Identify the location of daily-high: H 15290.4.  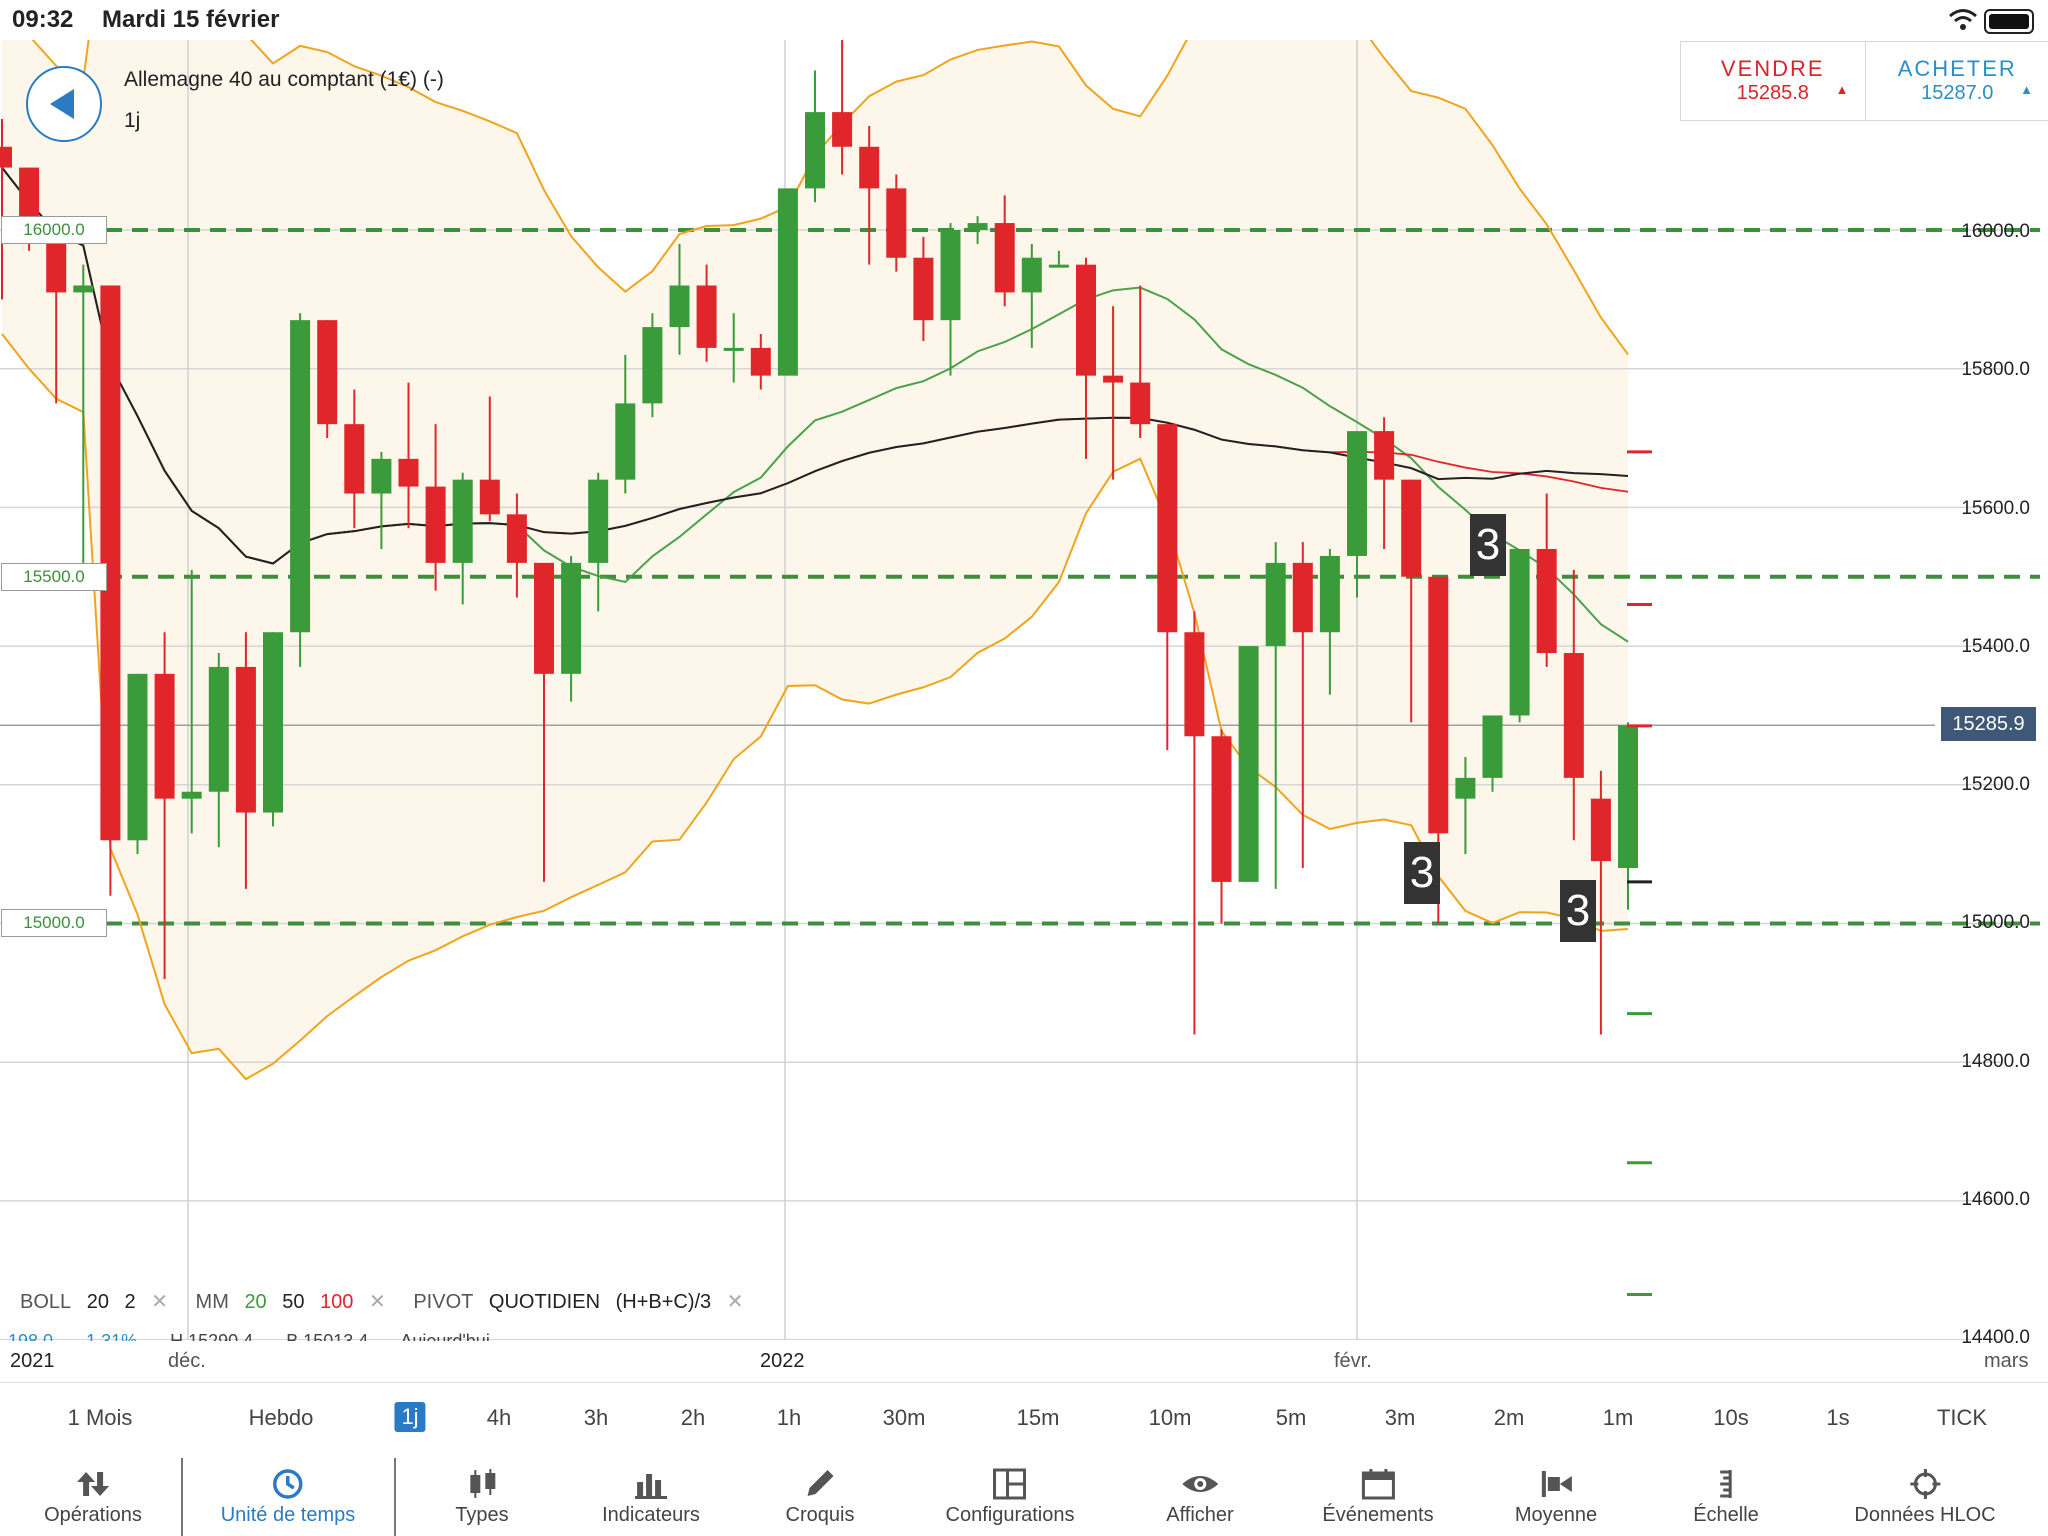
(212, 1336).